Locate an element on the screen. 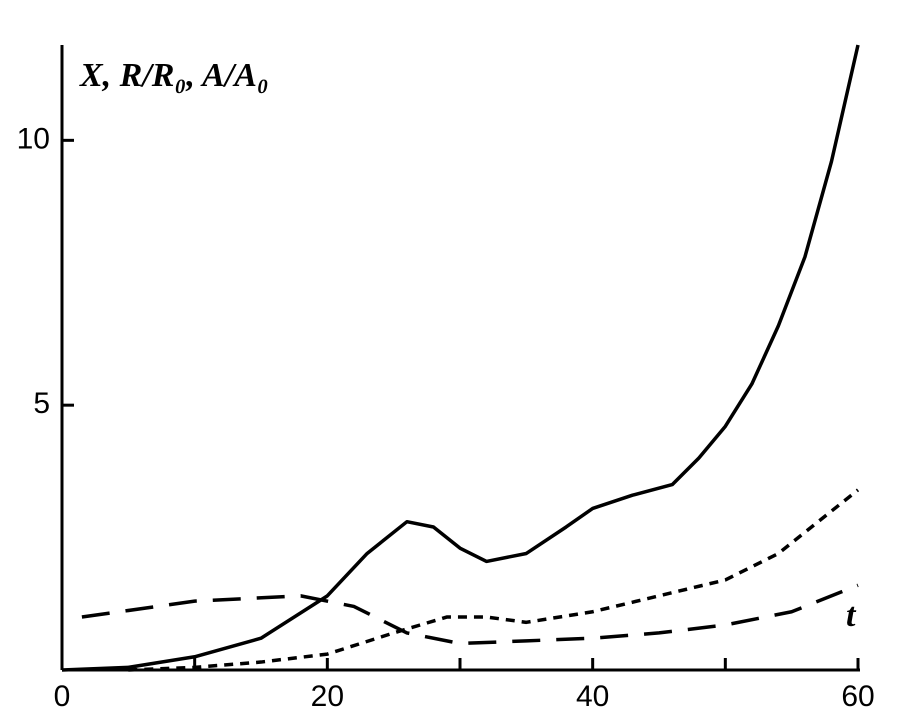 Image resolution: width=897 pixels, height=726 pixels. y-tick-label: 5 is located at coordinates (41, 403).